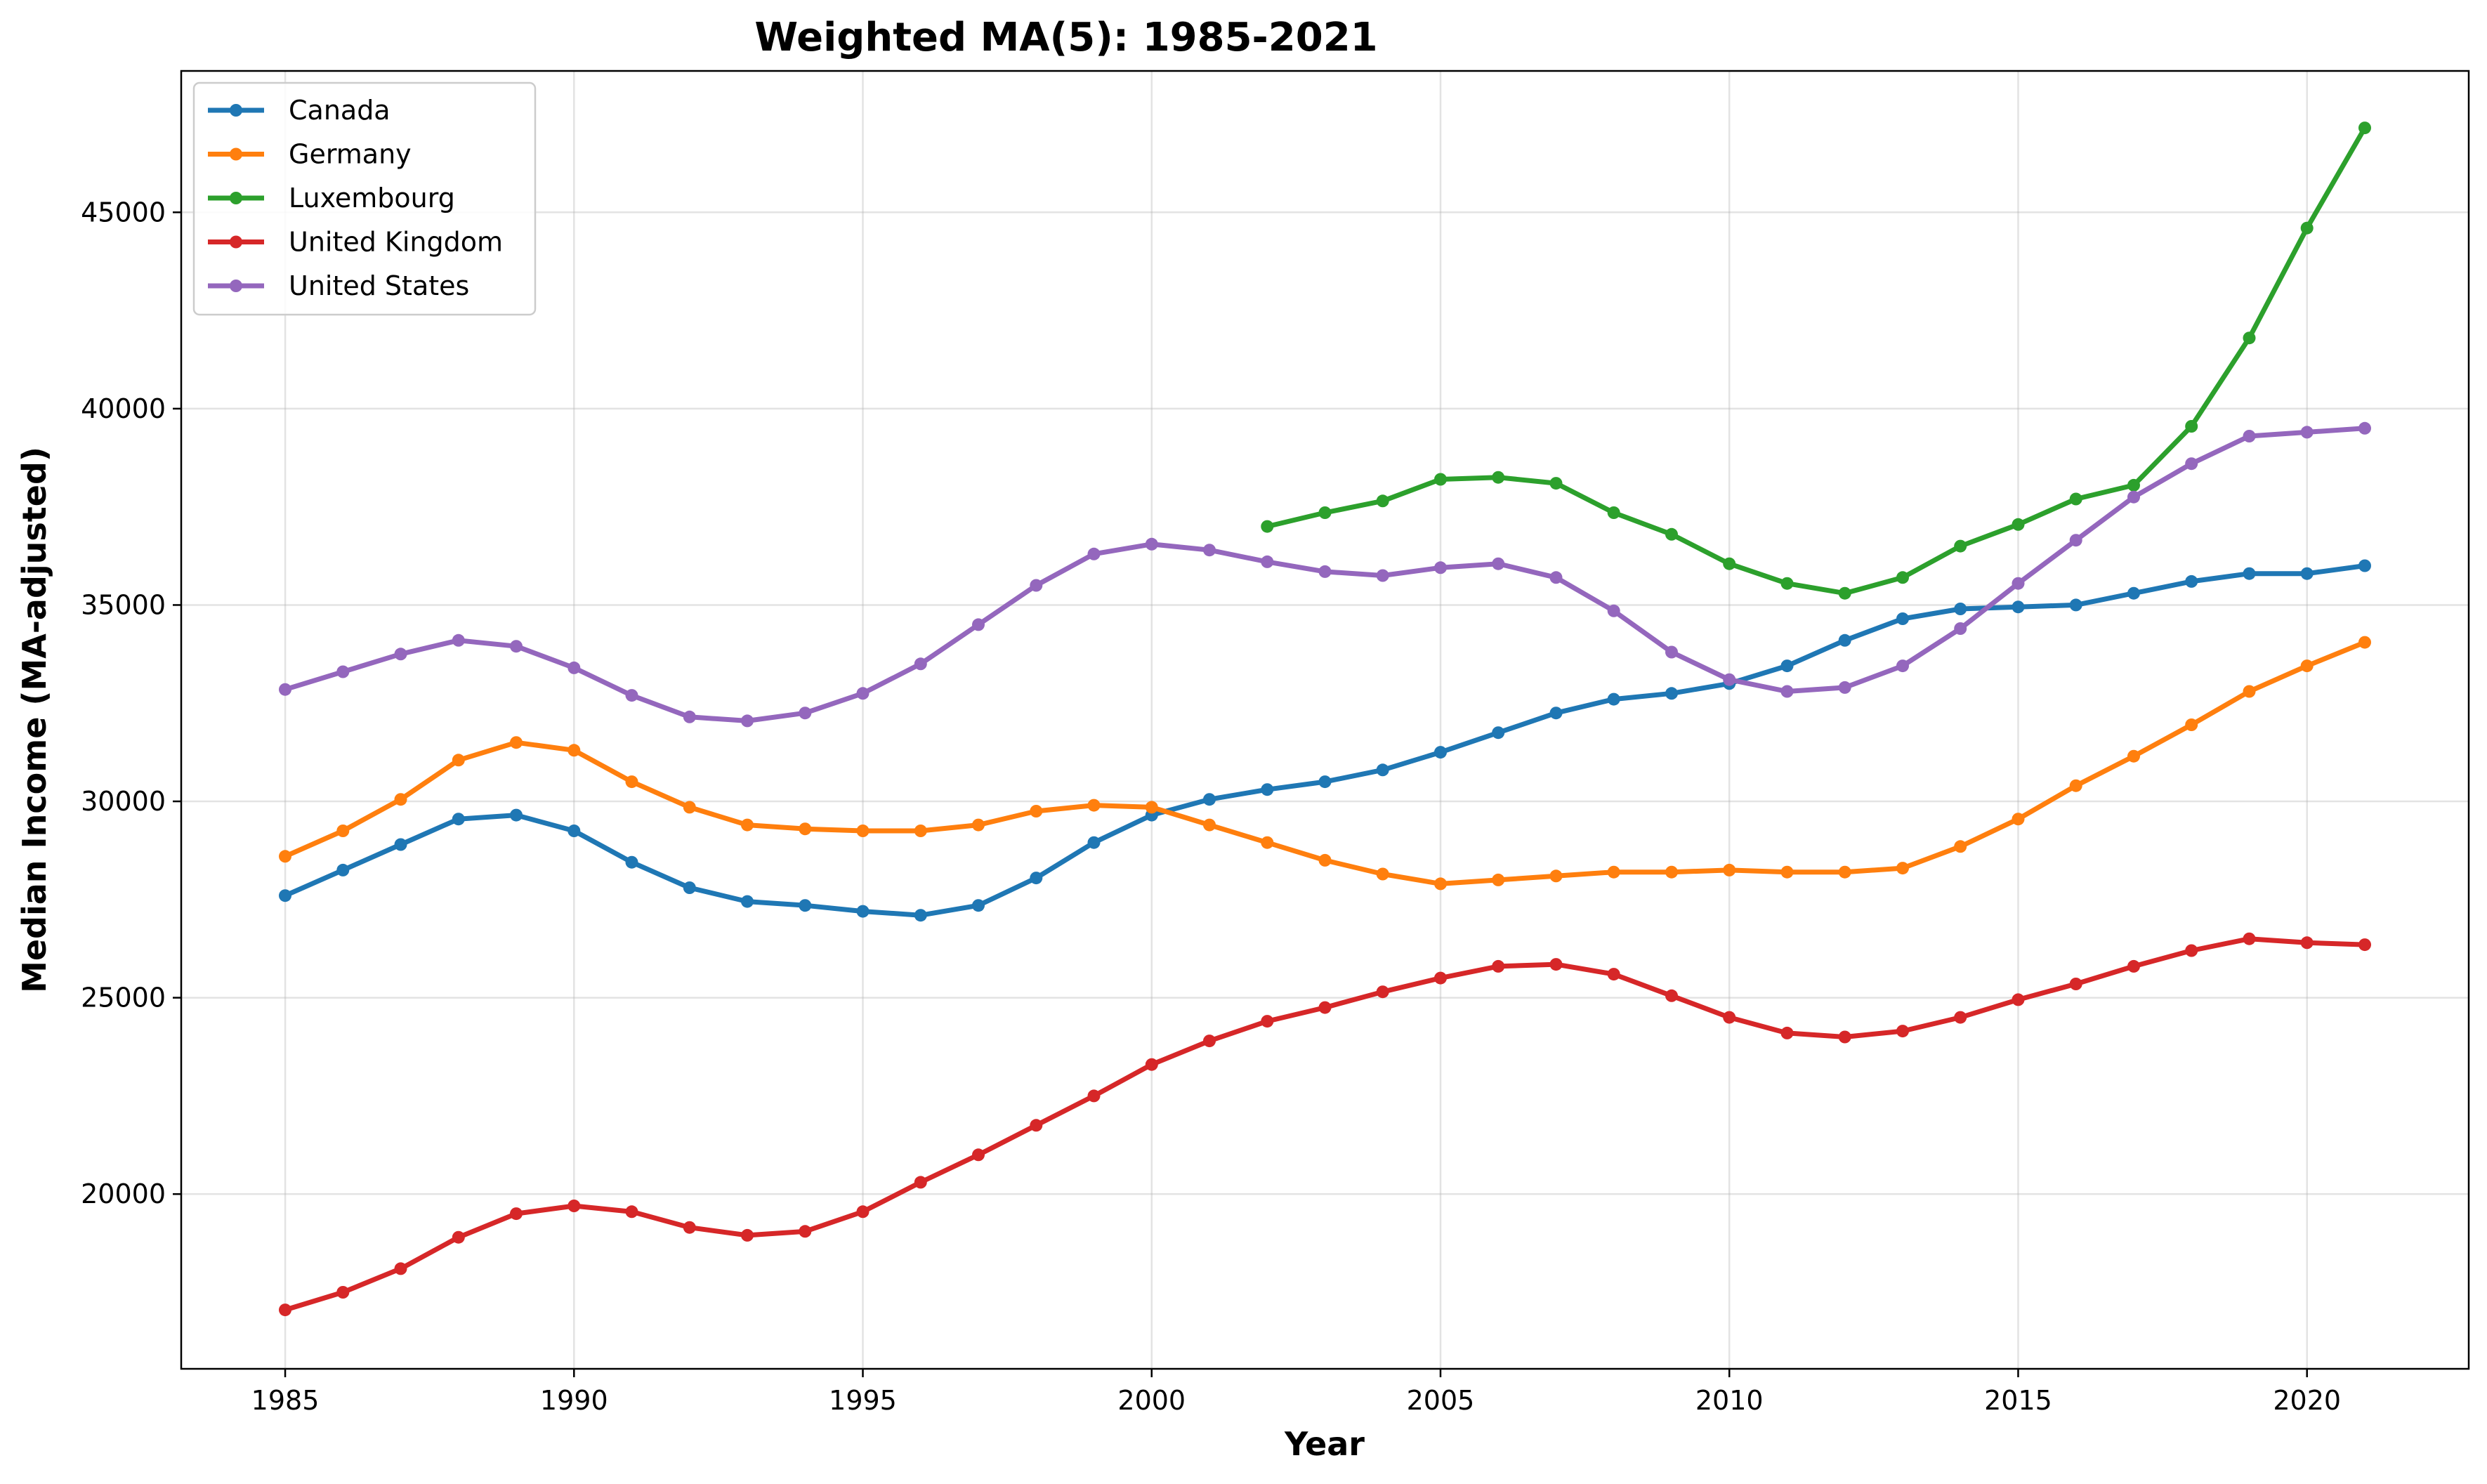 The height and width of the screenshot is (1484, 2487). Describe the element at coordinates (34, 720) in the screenshot. I see `y-axis-label: Median Income (MA-adjusted)` at that location.